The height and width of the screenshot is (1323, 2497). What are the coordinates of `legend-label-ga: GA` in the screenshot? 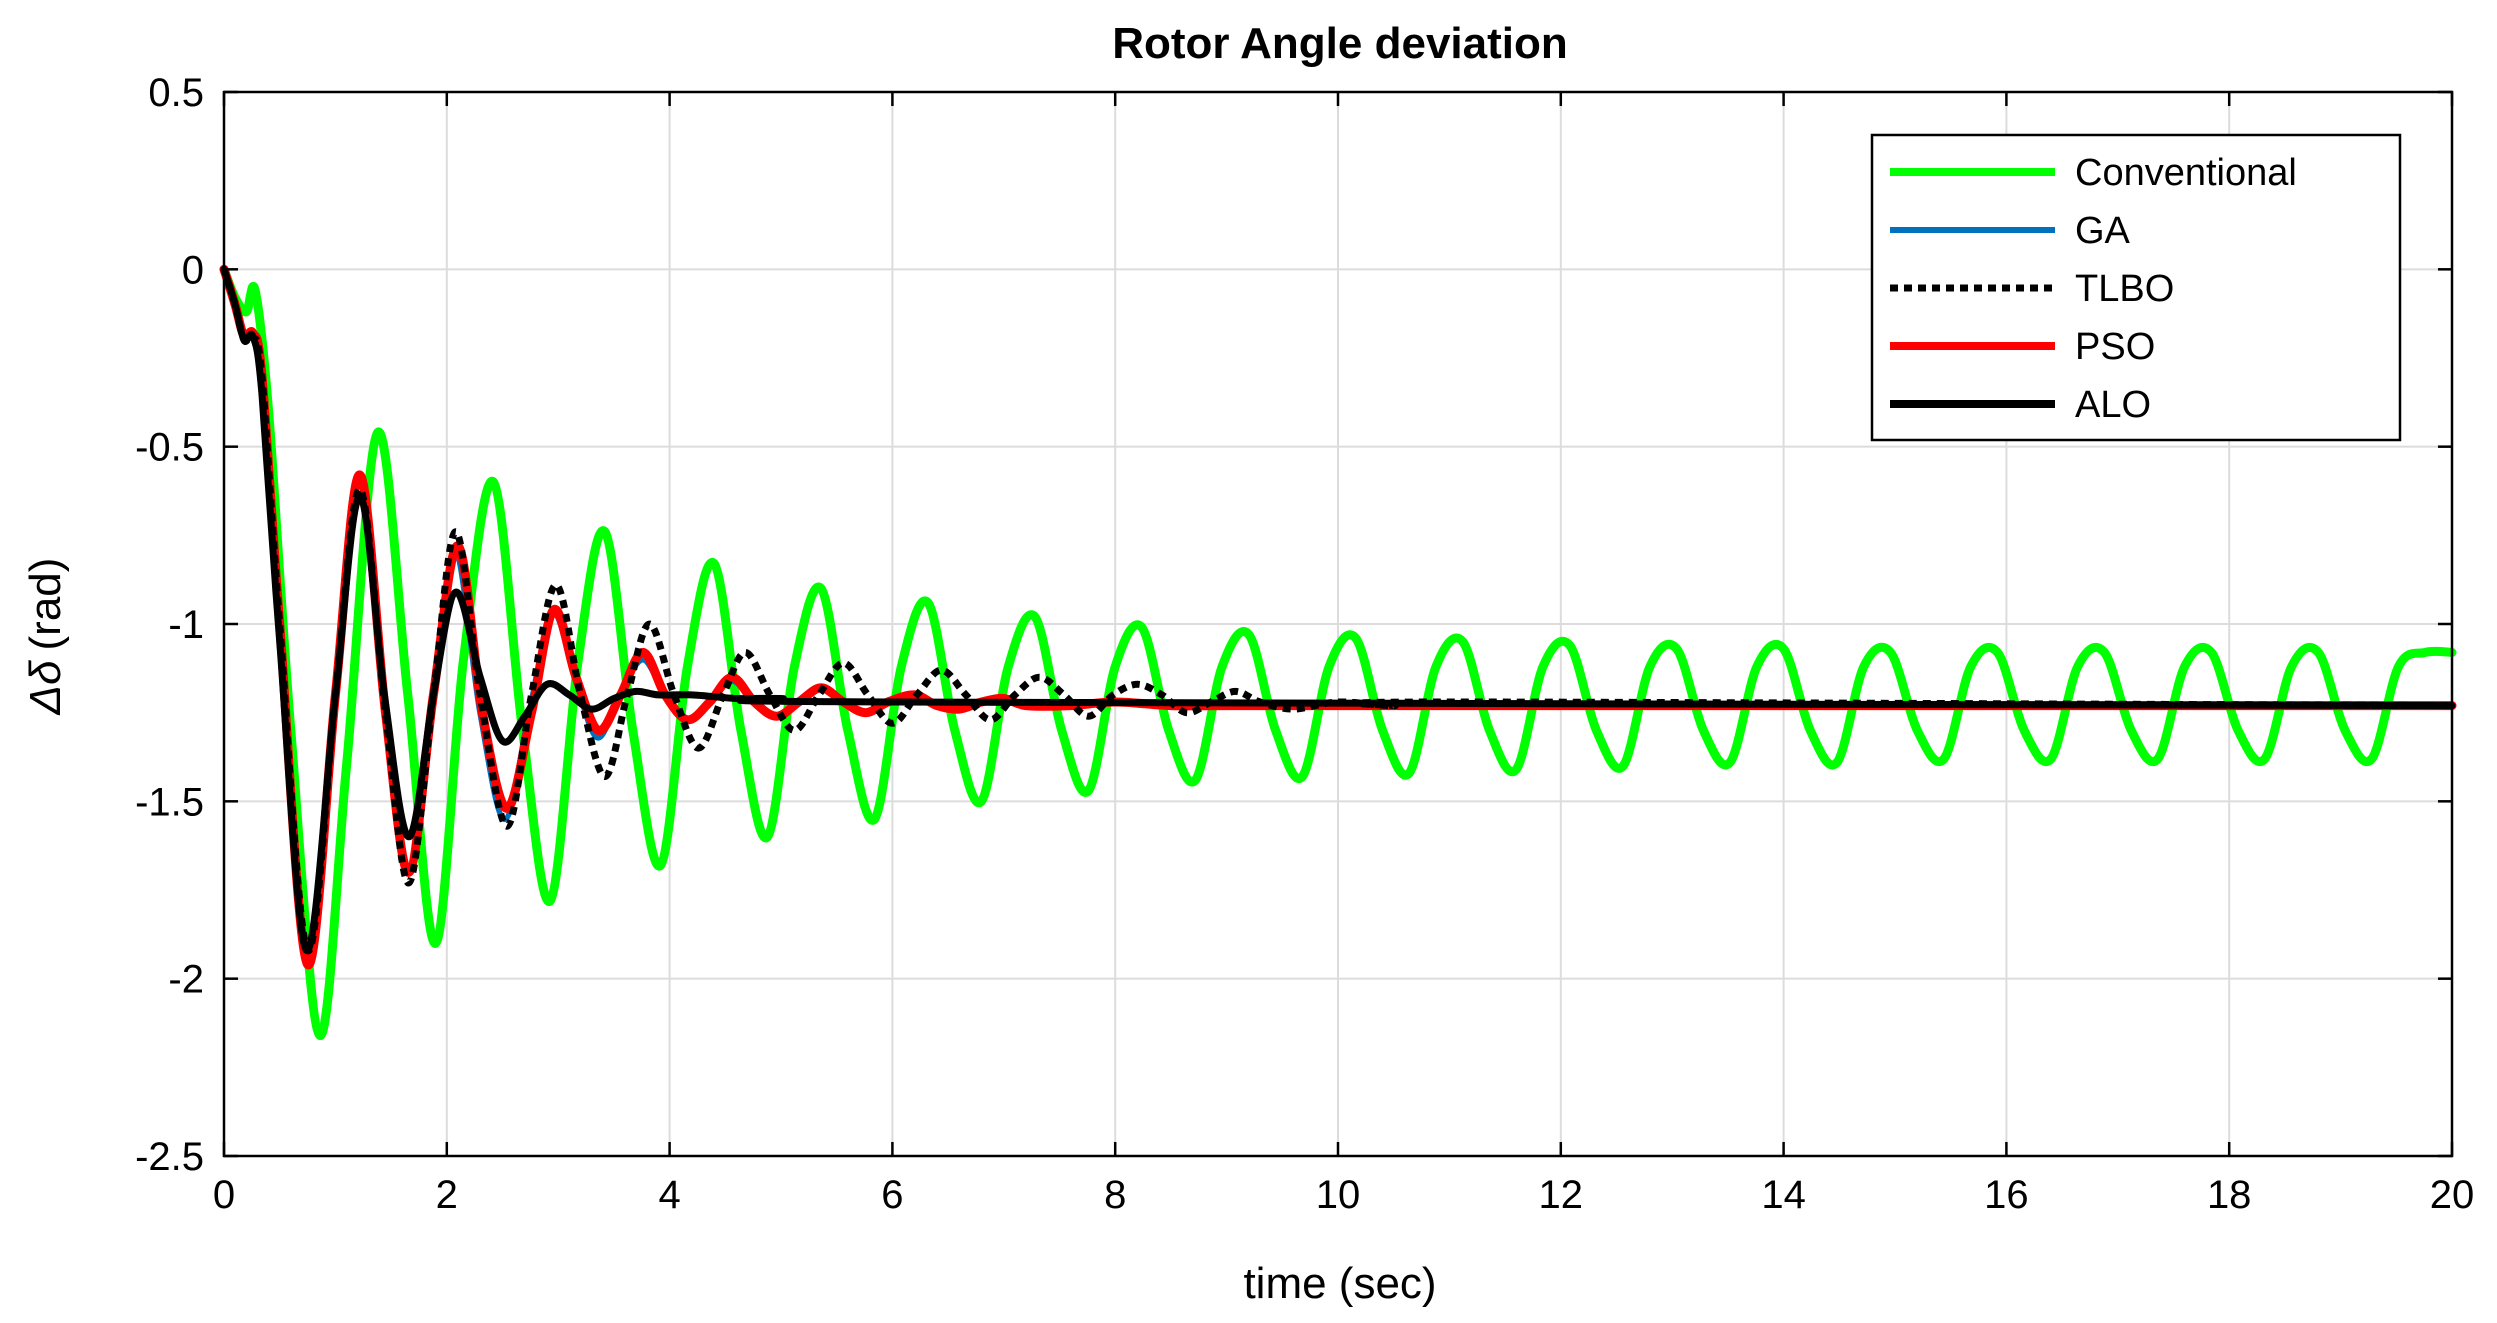 It's located at (2103, 231).